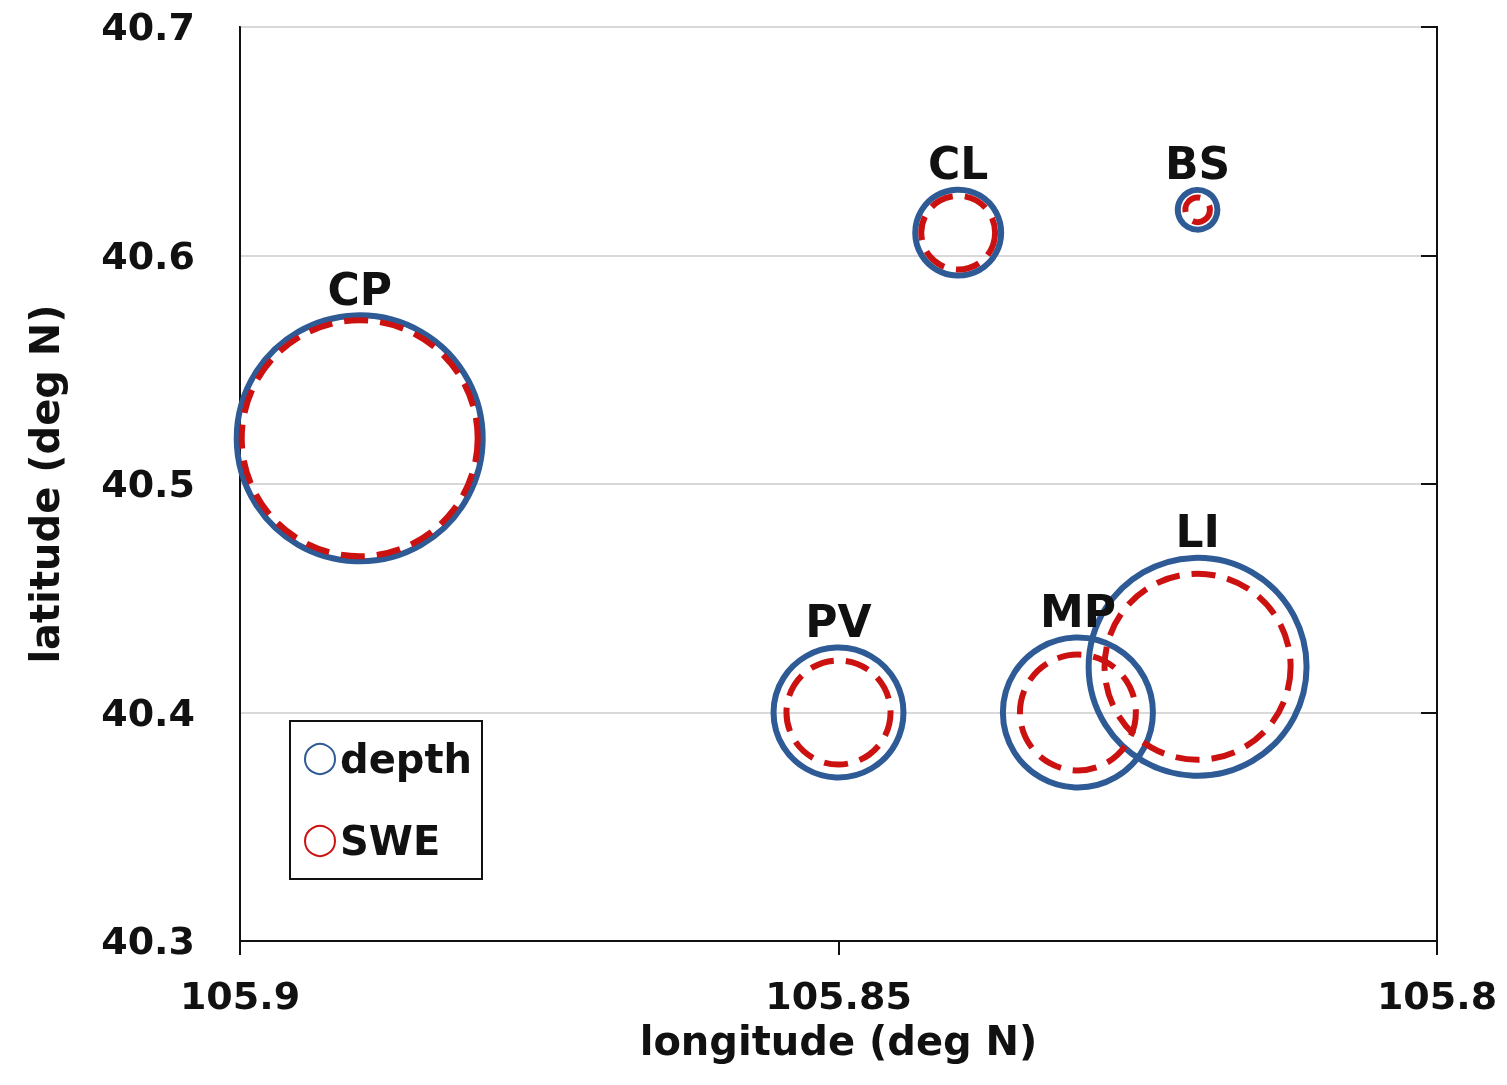 This screenshot has width=1507, height=1085. What do you see at coordinates (1437, 996) in the screenshot?
I see `x-tick-label: 105.8` at bounding box center [1437, 996].